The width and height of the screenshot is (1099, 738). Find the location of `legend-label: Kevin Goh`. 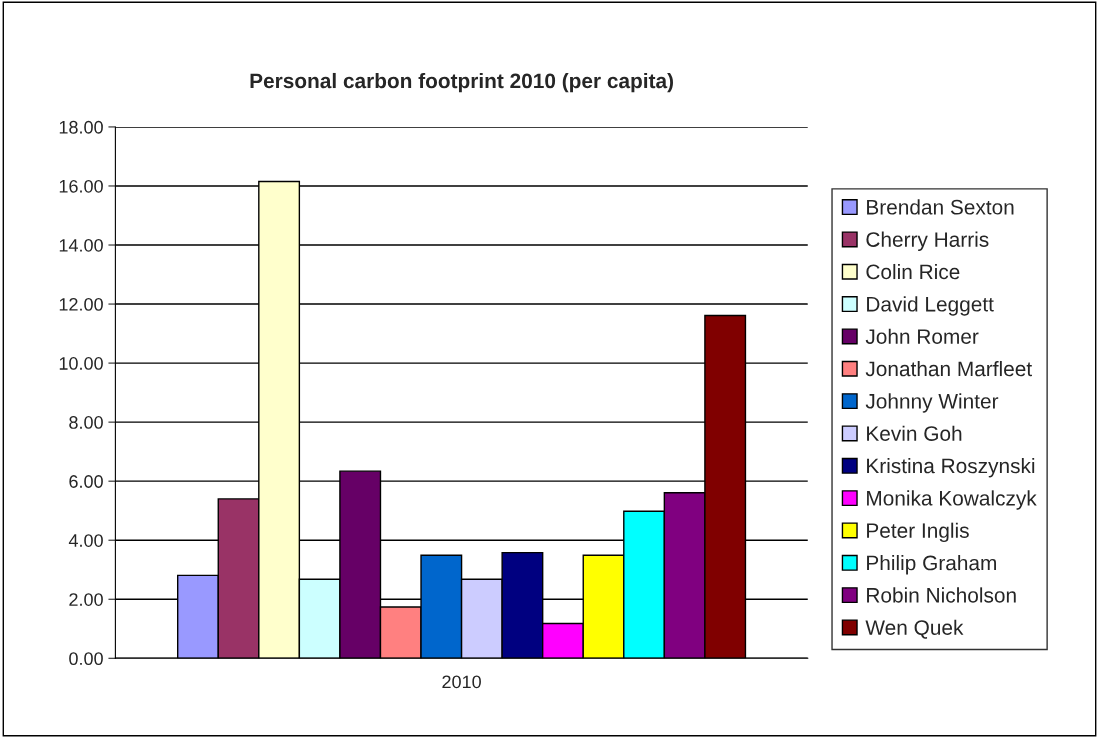

legend-label: Kevin Goh is located at coordinates (914, 433).